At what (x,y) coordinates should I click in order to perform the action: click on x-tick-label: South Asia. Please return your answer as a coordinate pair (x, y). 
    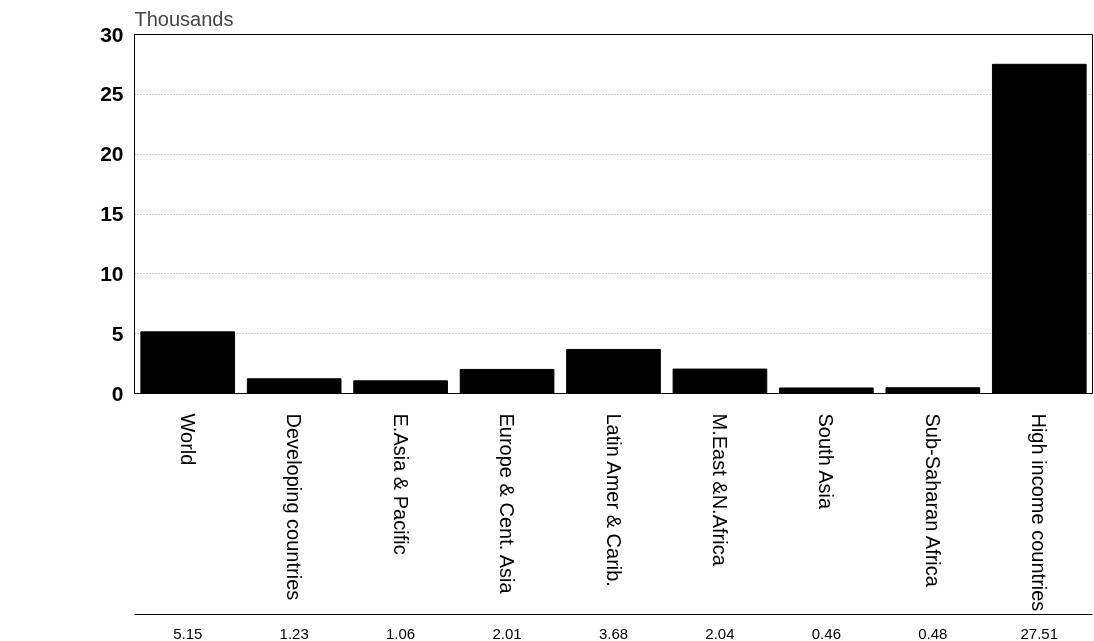
    Looking at the image, I should click on (826, 461).